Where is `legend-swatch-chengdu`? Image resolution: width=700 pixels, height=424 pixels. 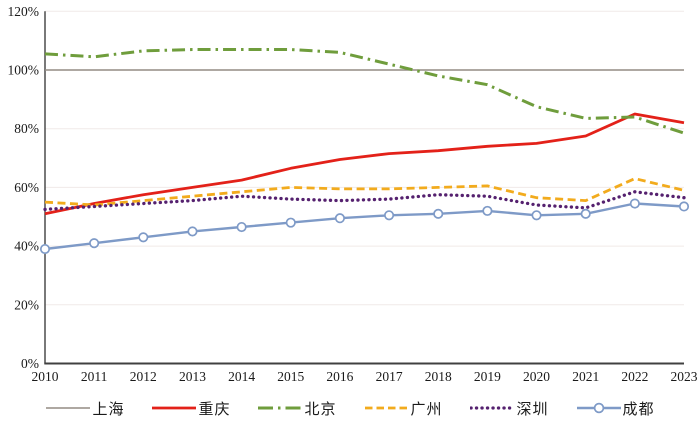 legend-swatch-chengdu is located at coordinates (598, 408).